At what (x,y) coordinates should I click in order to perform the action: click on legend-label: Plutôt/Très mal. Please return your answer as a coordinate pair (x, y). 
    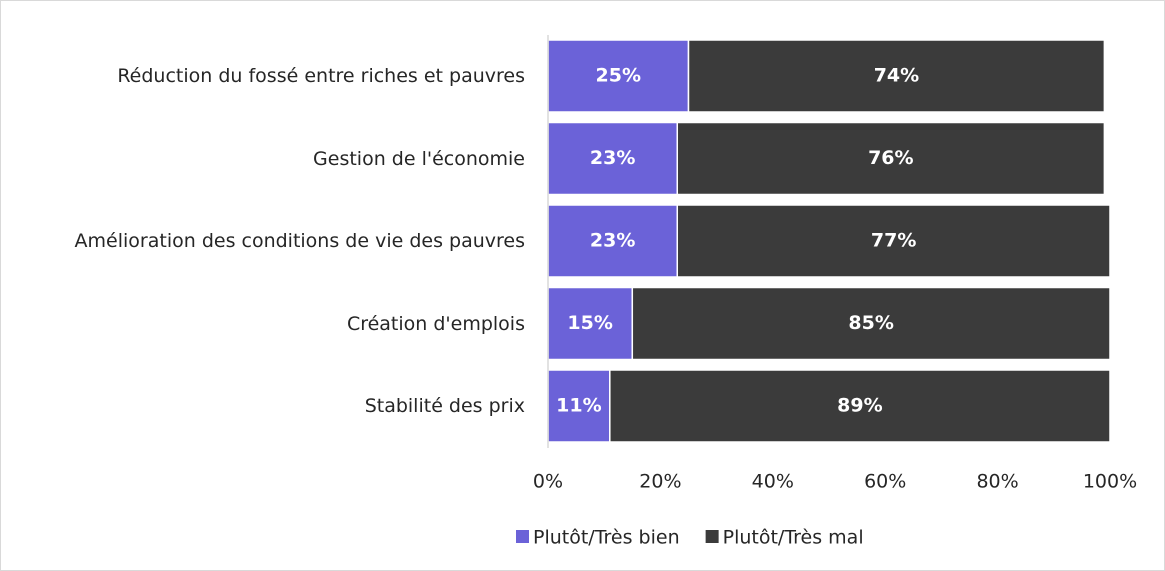
    Looking at the image, I should click on (793, 538).